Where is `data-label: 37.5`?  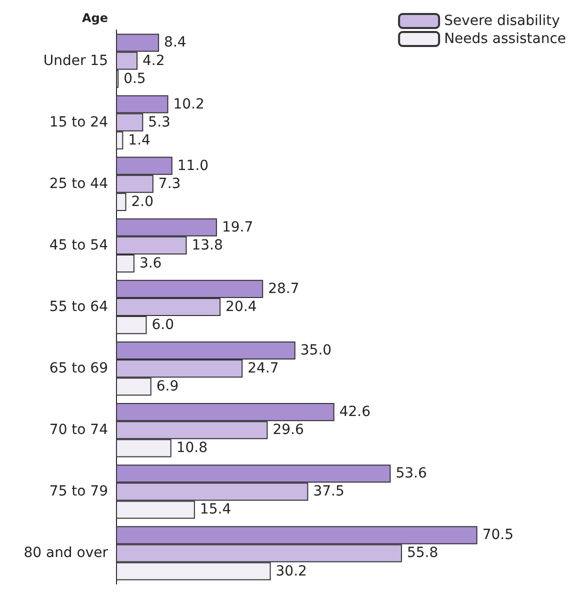
data-label: 37.5 is located at coordinates (328, 492).